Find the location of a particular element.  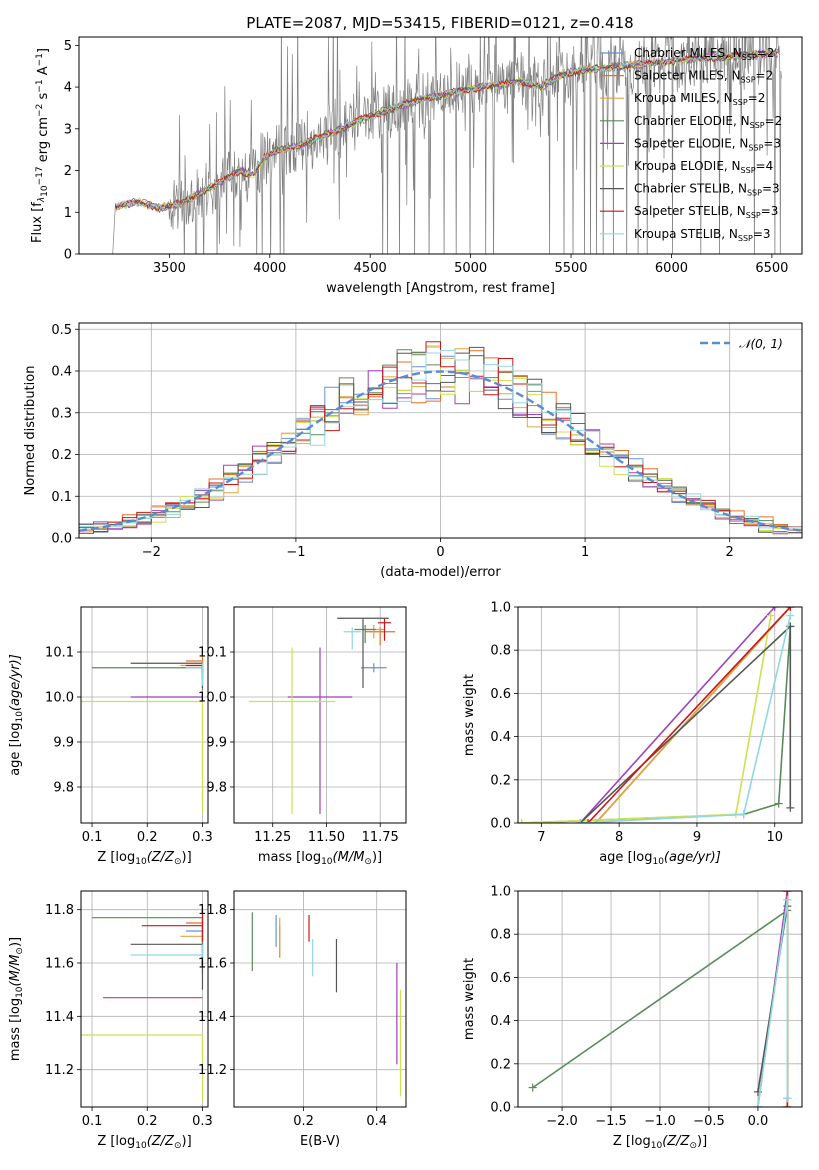

x-tick-label: 7 is located at coordinates (541, 837).